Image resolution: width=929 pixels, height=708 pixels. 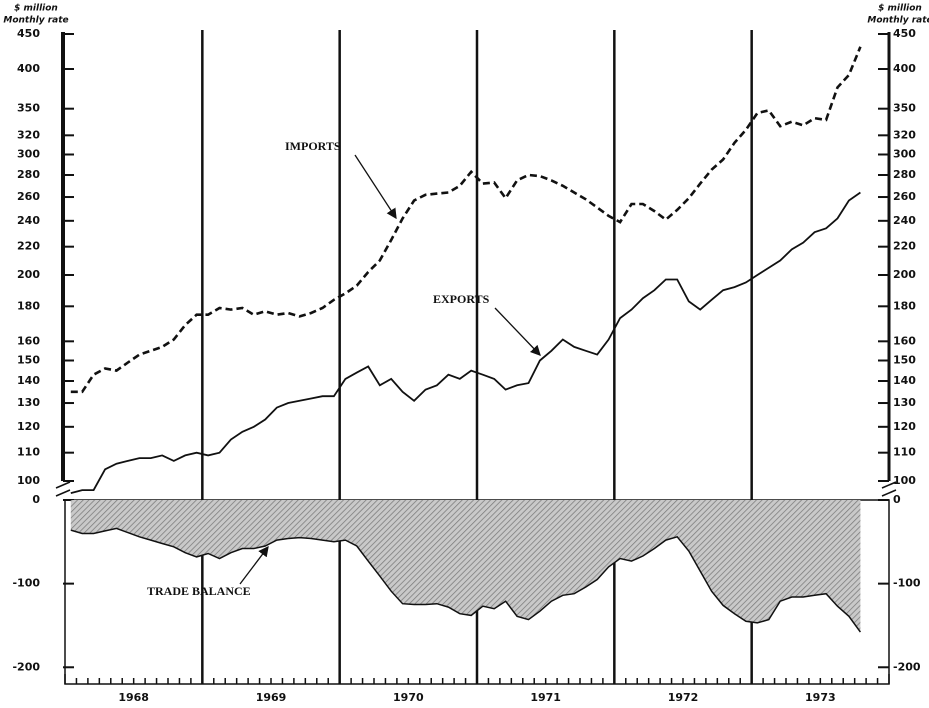 I want to click on series-label: IMPORTS, so click(x=313, y=146).